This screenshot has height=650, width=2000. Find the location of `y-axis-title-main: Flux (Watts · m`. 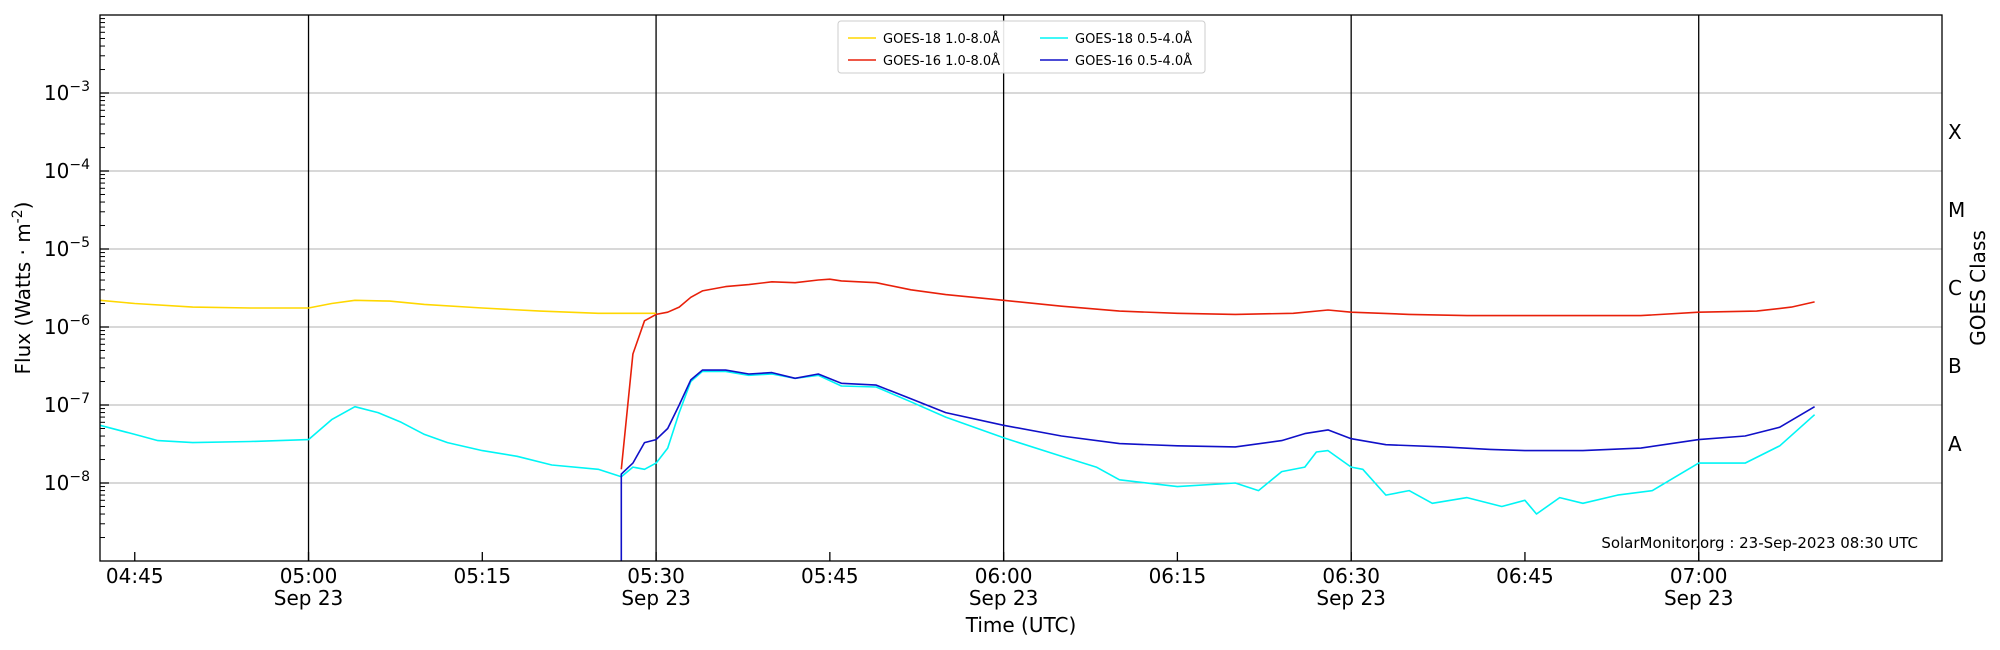

y-axis-title-main: Flux (Watts · m is located at coordinates (23, 298).